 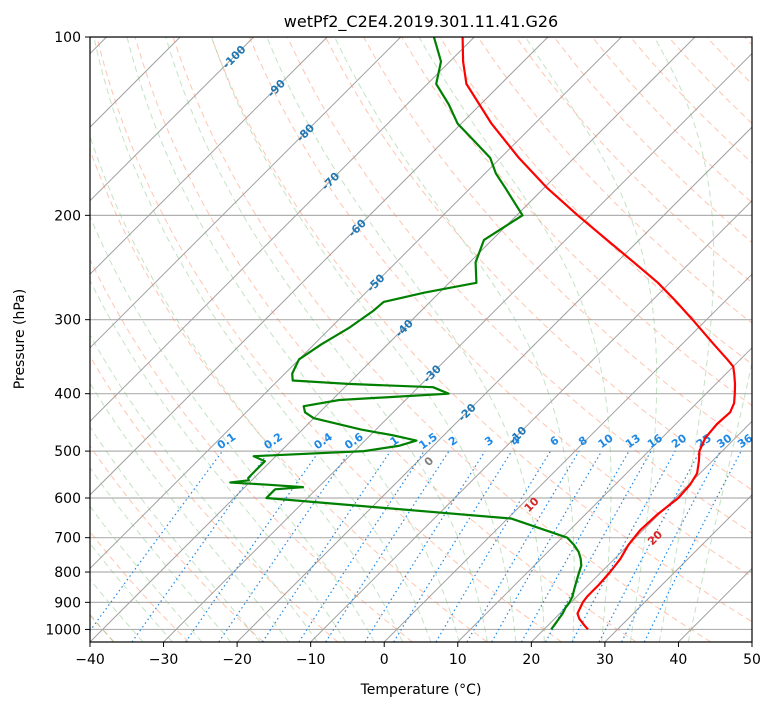 What do you see at coordinates (273, 441) in the screenshot?
I see `mixing-ratio-label: 0.2` at bounding box center [273, 441].